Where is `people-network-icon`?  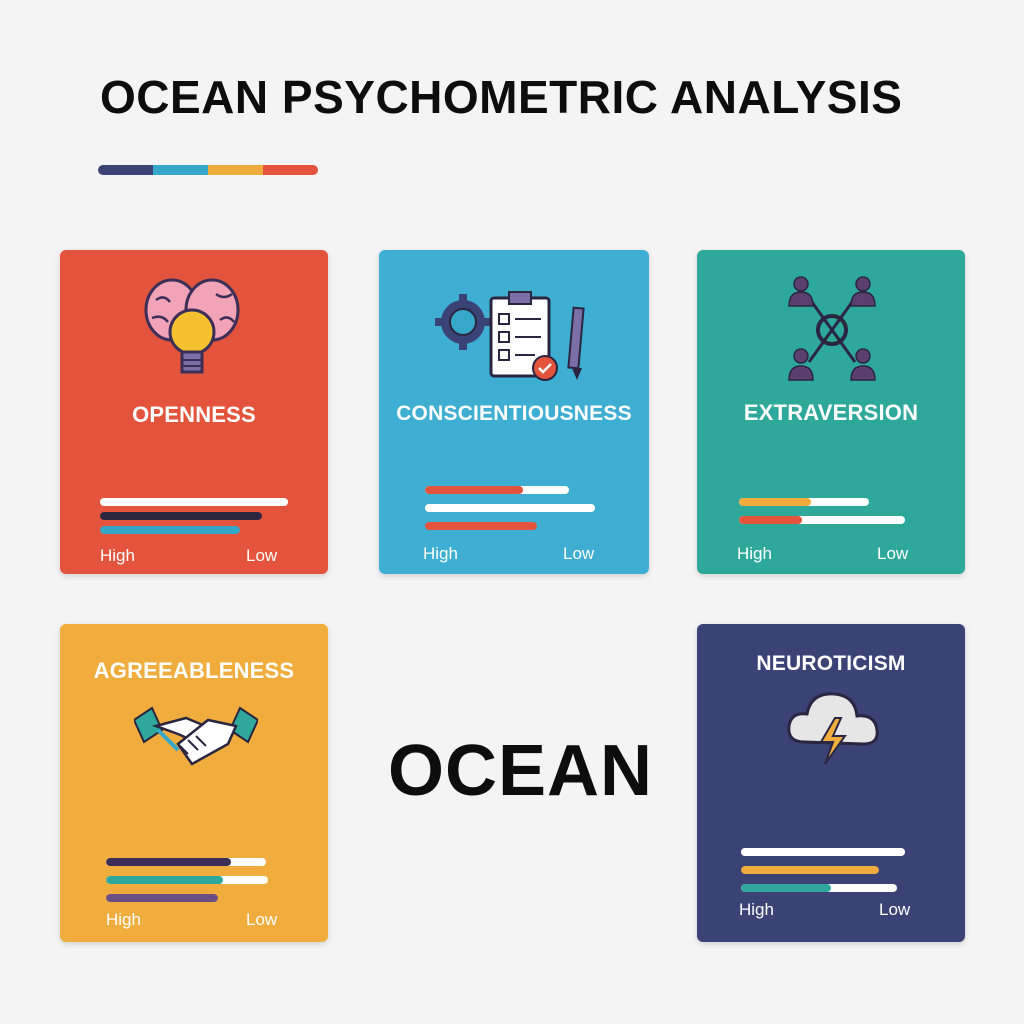 people-network-icon is located at coordinates (832, 328).